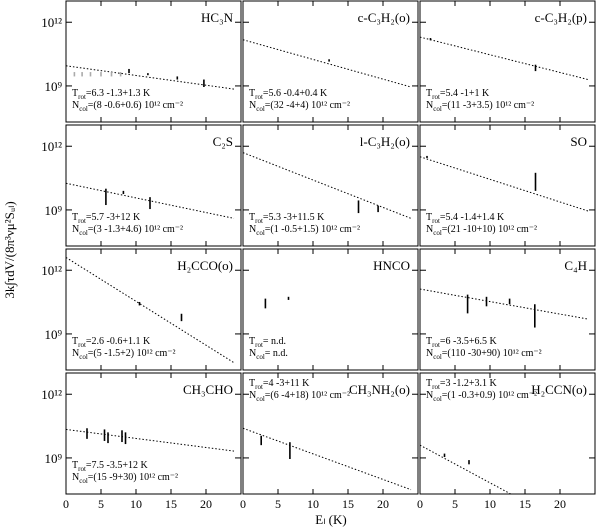 The width and height of the screenshot is (600, 532). I want to click on x-tick-label: 15, so click(525, 504).